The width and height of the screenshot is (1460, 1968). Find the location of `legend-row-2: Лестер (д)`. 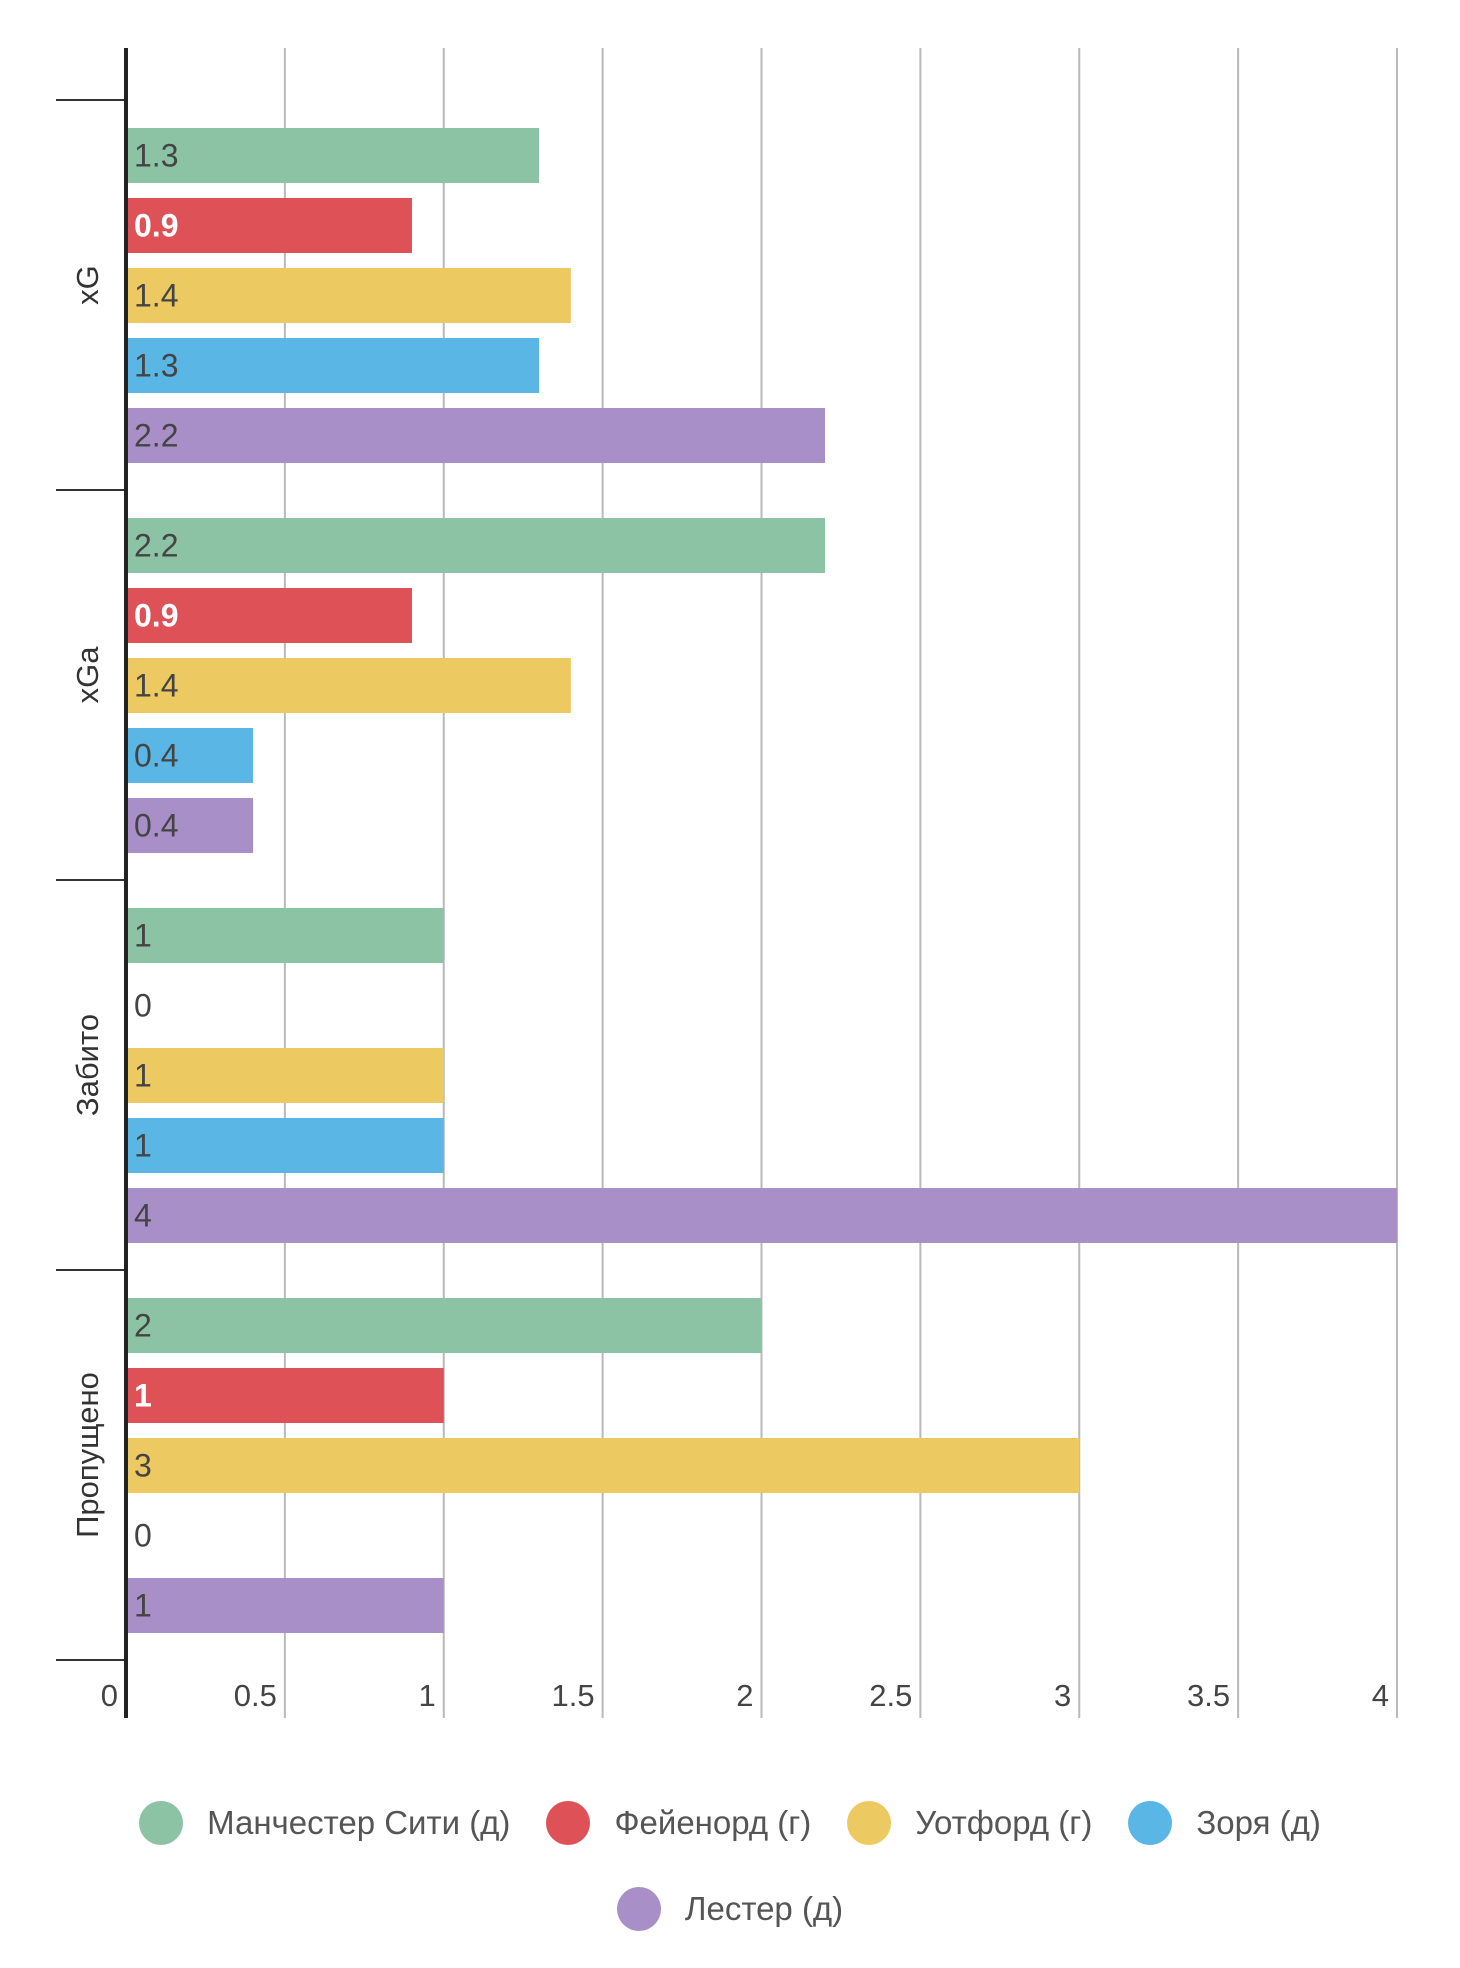

legend-row-2: Лестер (д) is located at coordinates (730, 1909).